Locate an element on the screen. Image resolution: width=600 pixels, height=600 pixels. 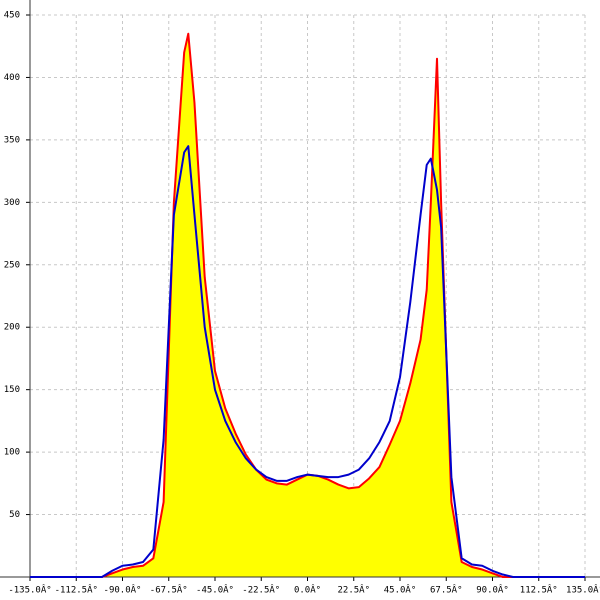
x-tick-label: -22.5Â° is located at coordinates (261, 590).